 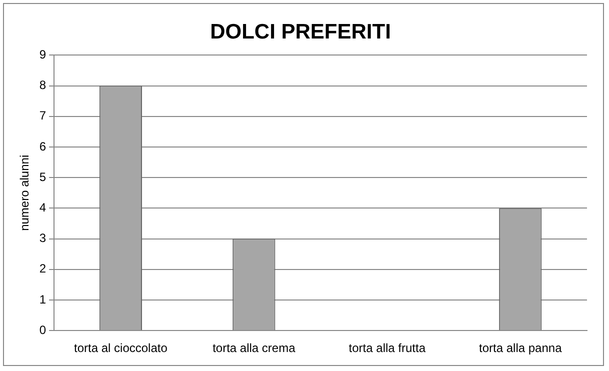 What do you see at coordinates (42, 177) in the screenshot?
I see `y-tick-label: 5` at bounding box center [42, 177].